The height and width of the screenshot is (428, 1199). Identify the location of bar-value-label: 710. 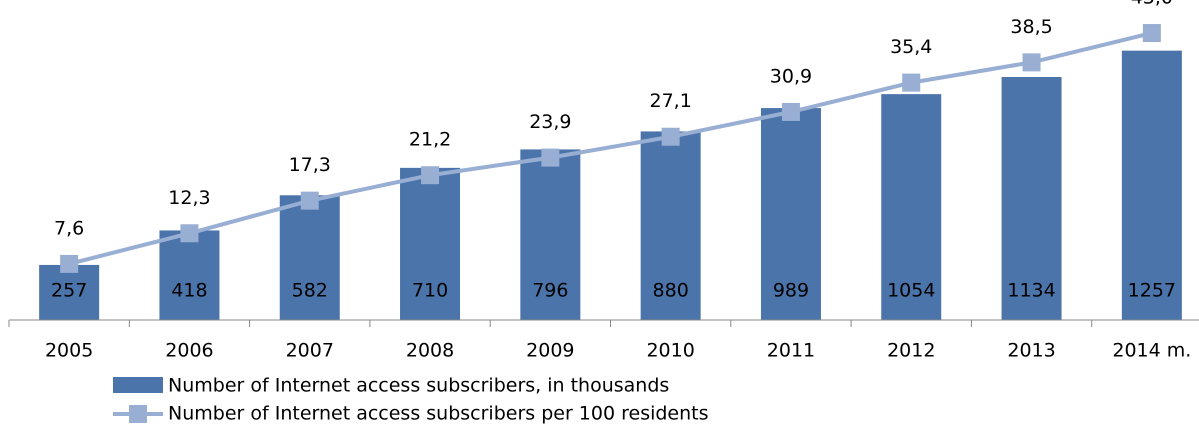
(430, 291).